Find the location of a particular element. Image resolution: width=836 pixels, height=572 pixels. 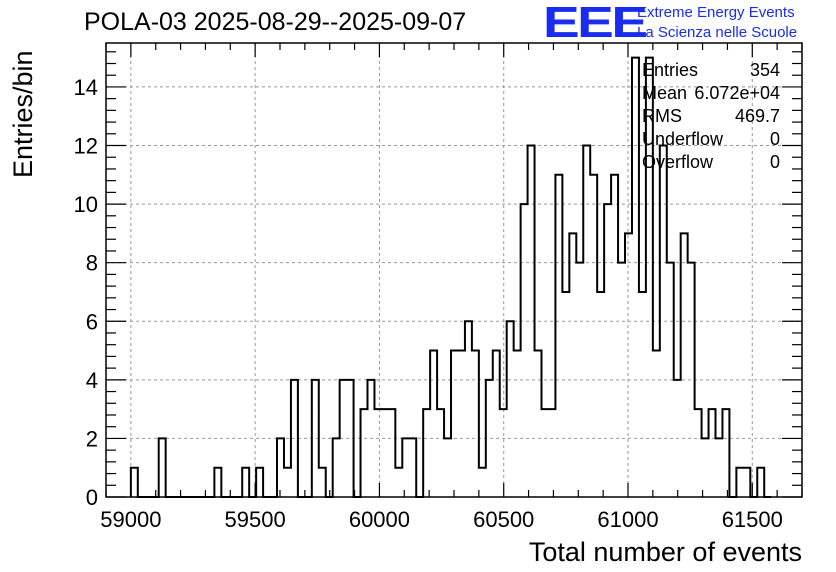

y-tick-label: 0 is located at coordinates (92, 497).